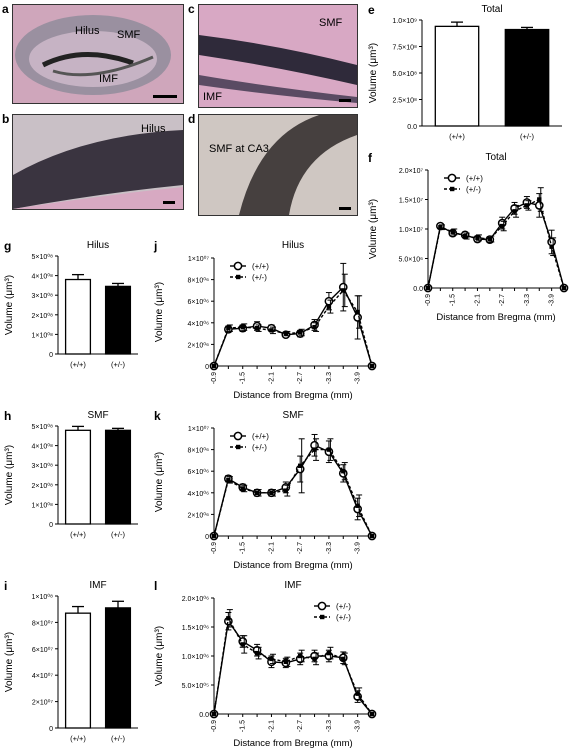 This screenshot has width=576, height=750. I want to click on chart-title: Total, so click(491, 9).